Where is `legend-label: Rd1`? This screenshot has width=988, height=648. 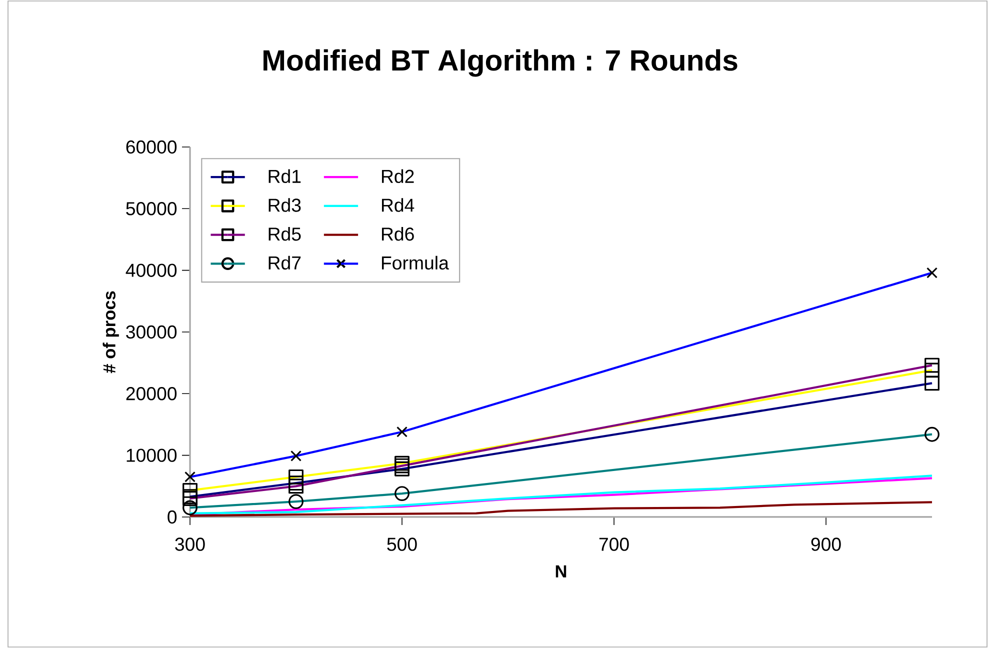
legend-label: Rd1 is located at coordinates (284, 176).